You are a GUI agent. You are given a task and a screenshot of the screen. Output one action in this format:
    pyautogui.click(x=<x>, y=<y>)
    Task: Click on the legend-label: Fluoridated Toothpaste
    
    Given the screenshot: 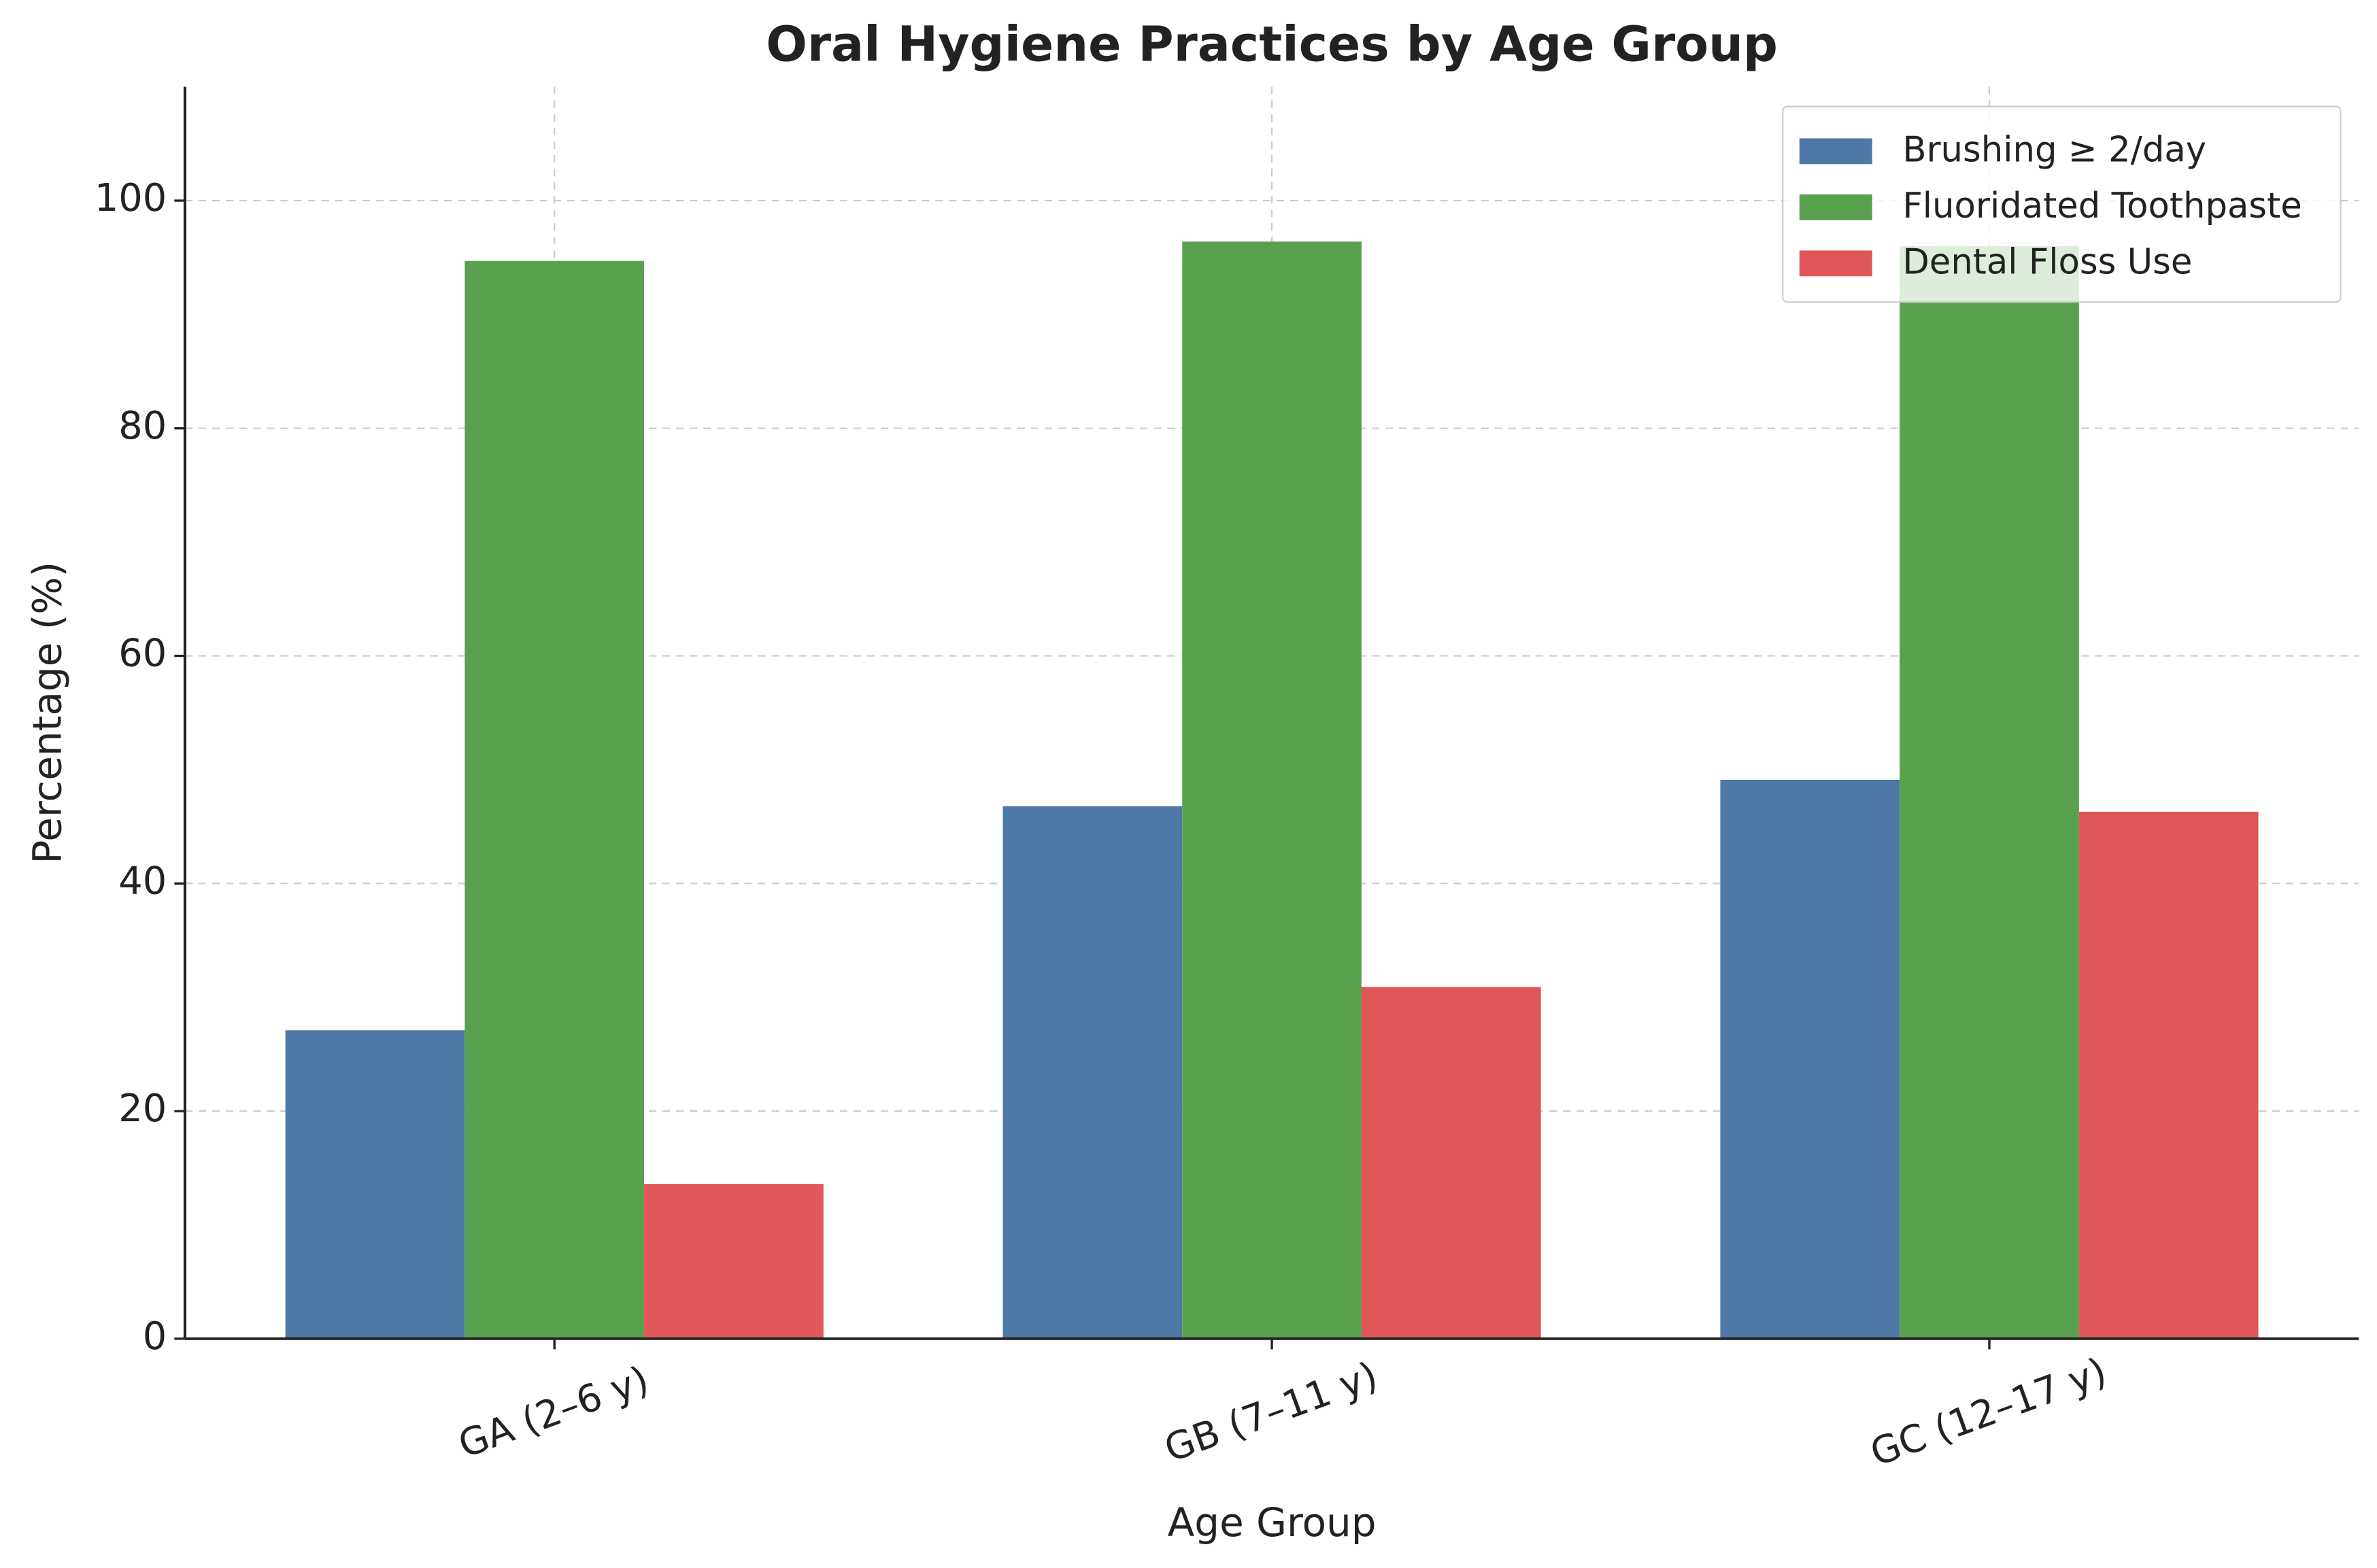 What is the action you would take?
    pyautogui.click(x=2102, y=206)
    